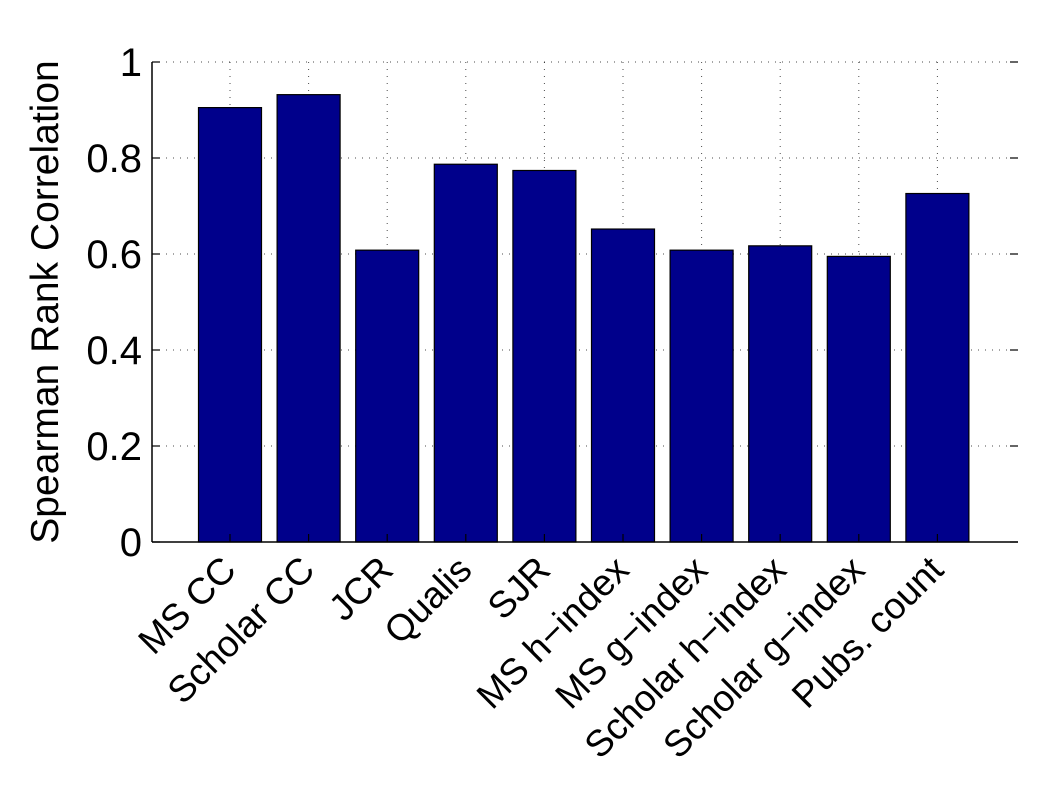 The width and height of the screenshot is (1043, 805). Describe the element at coordinates (114, 159) in the screenshot. I see `y-tick-label: 0.8` at that location.